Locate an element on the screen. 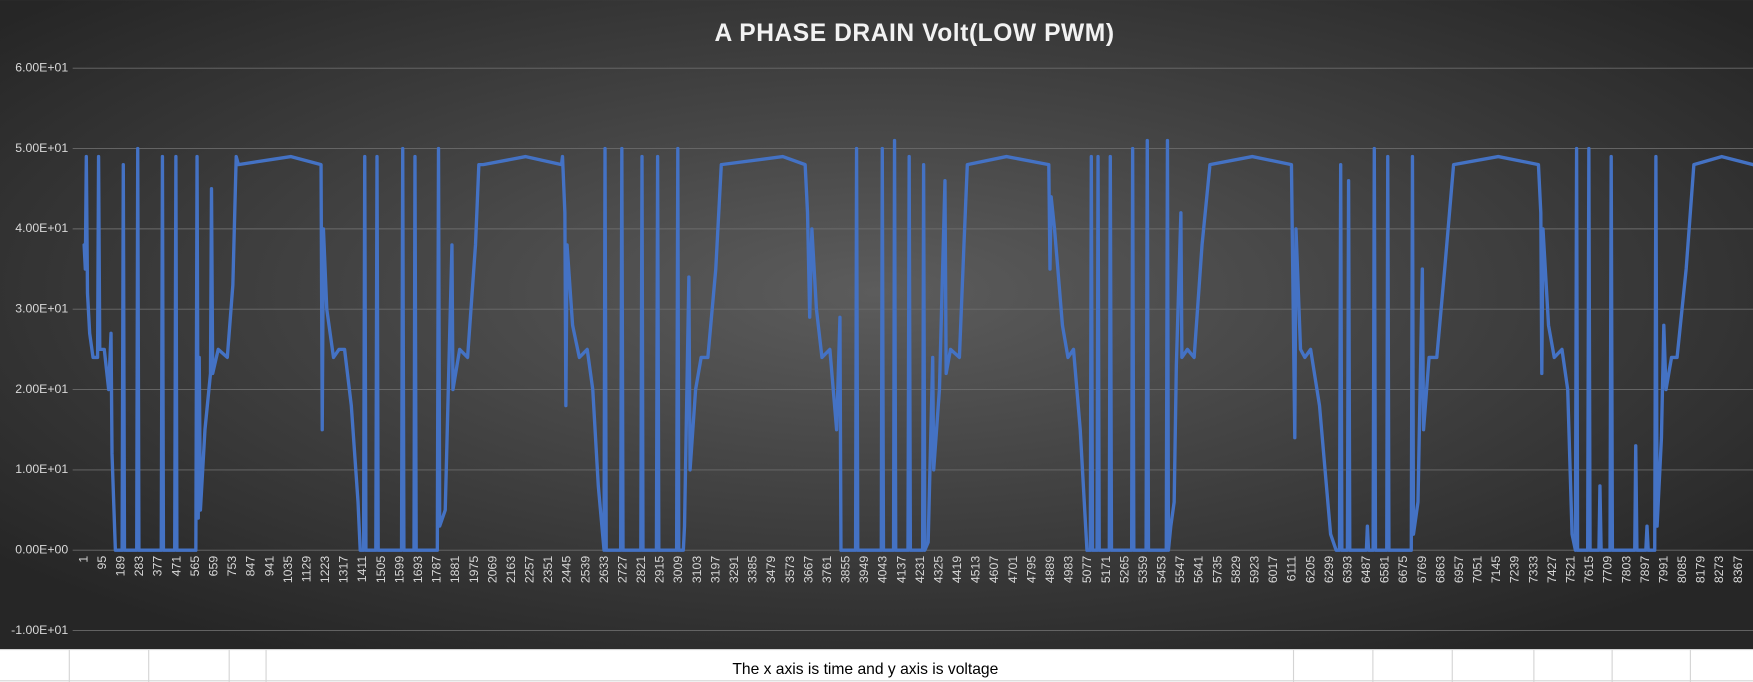  x-tick-label: 7521 is located at coordinates (1571, 569).